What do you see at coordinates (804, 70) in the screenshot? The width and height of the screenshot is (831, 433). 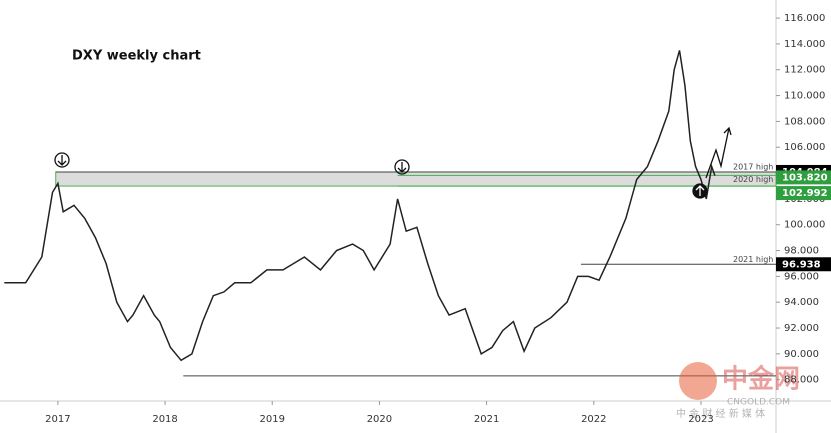 I see `y-tick-label: 112.000` at bounding box center [804, 70].